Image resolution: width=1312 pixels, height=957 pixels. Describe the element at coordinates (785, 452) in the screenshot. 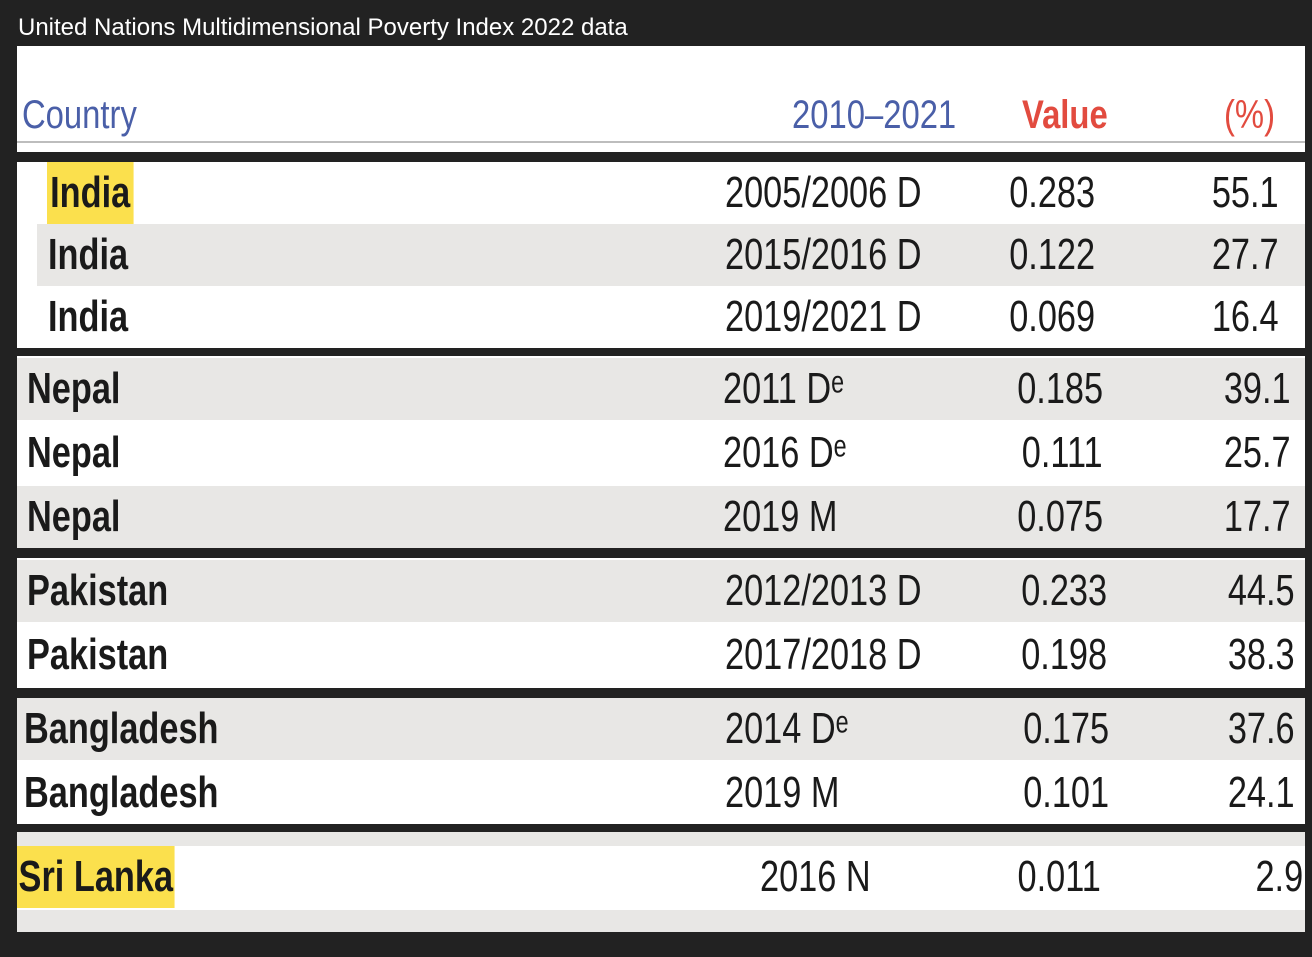

I see `period-cell: 2016 Dᵉ` at that location.